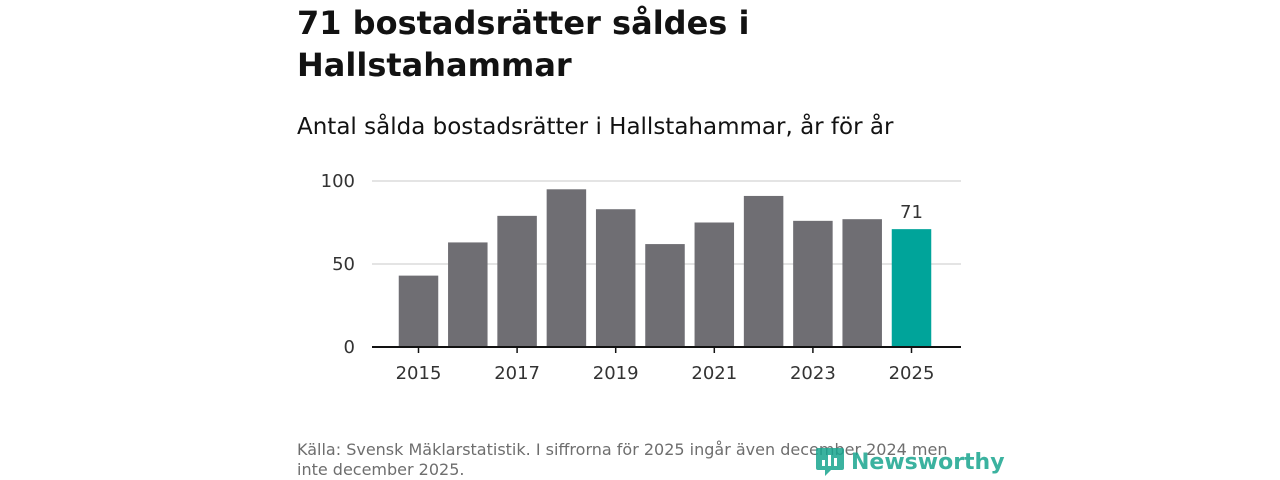 Image resolution: width=1280 pixels, height=480 pixels. I want to click on bar-2019, so click(615, 278).